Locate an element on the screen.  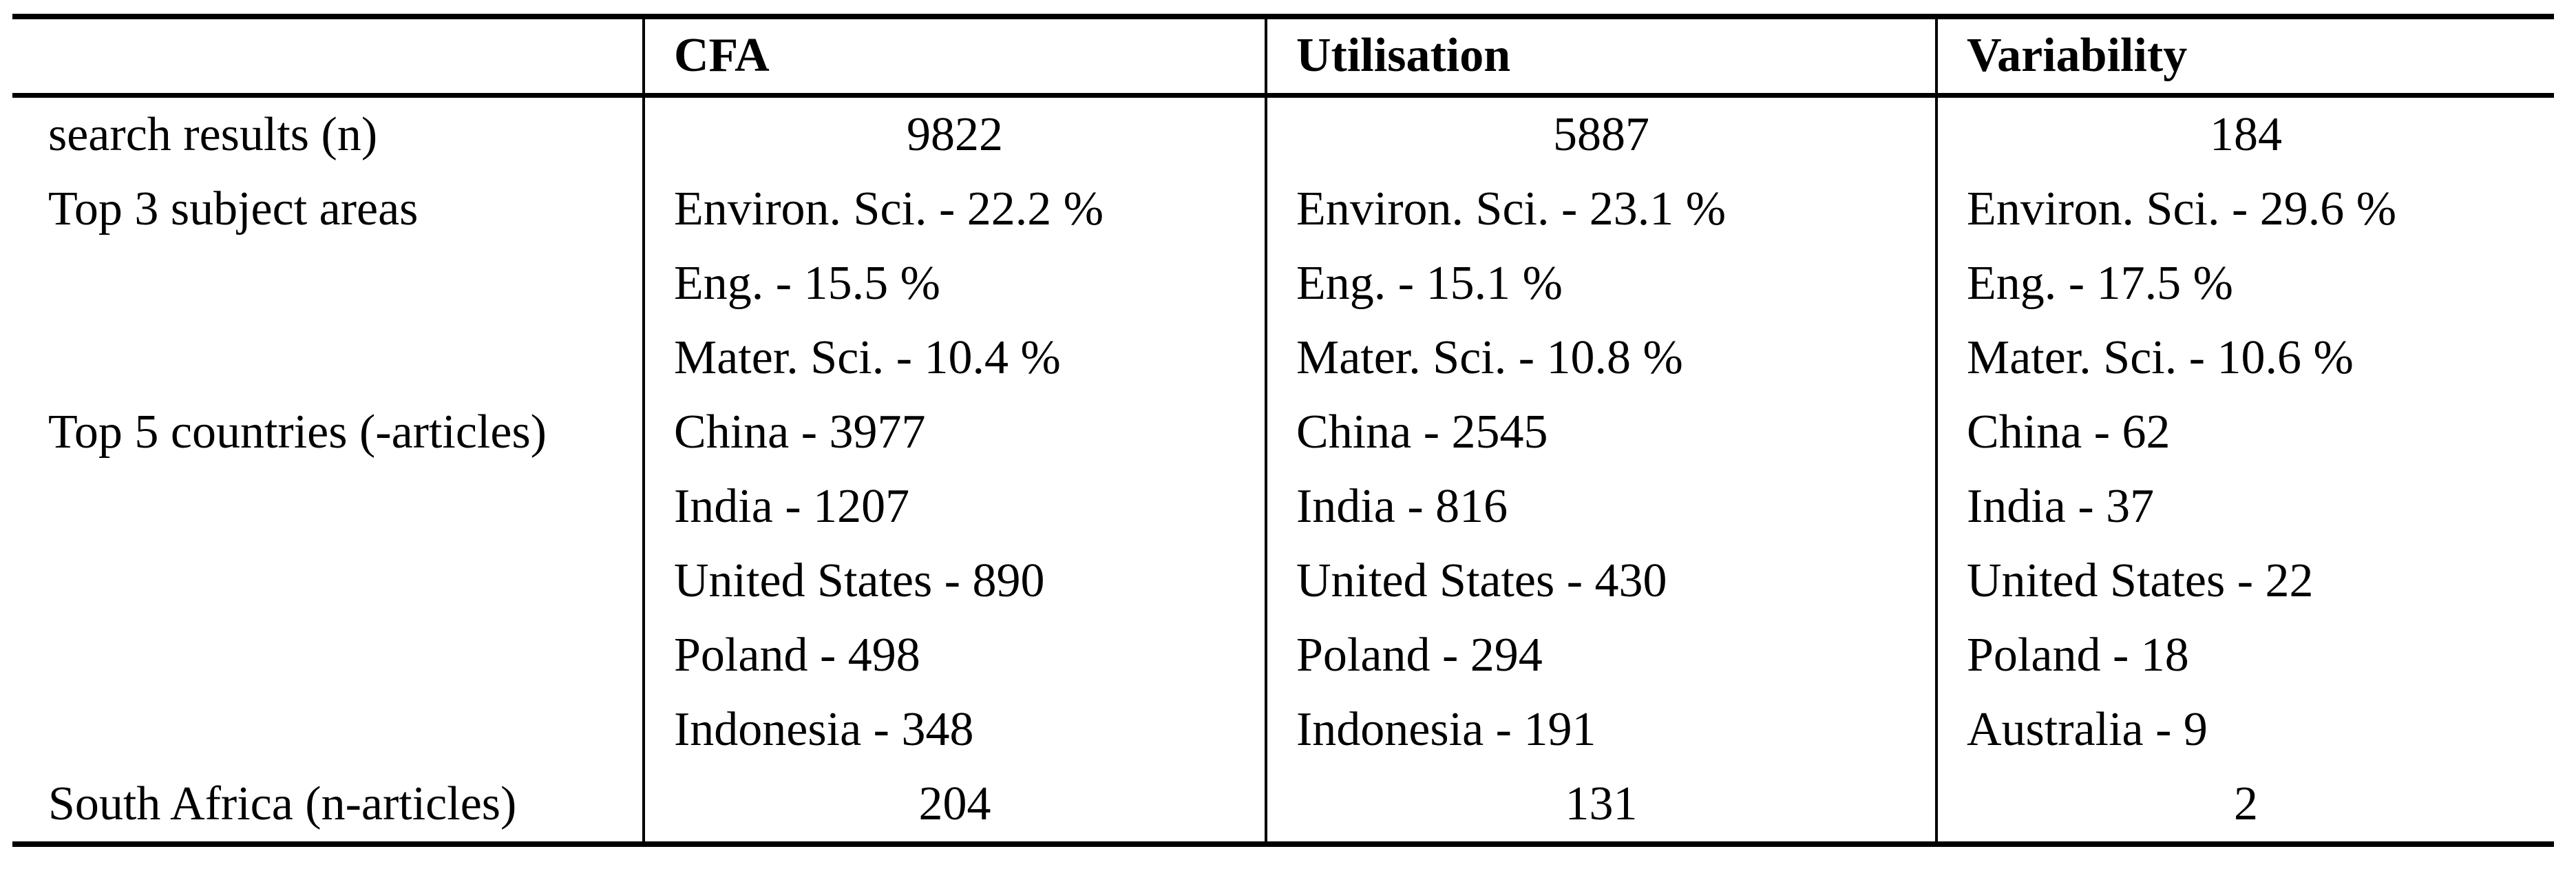
list-item: United States - 22 is located at coordinates (2141, 580).